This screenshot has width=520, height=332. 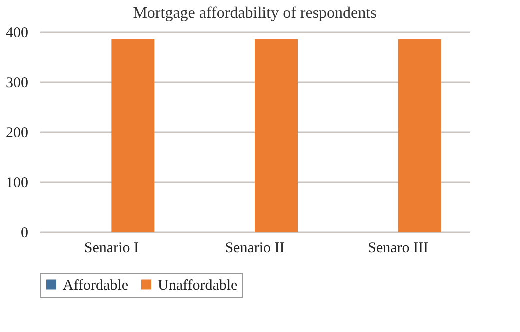 What do you see at coordinates (398, 248) in the screenshot?
I see `x-tick-label: Senaro III` at bounding box center [398, 248].